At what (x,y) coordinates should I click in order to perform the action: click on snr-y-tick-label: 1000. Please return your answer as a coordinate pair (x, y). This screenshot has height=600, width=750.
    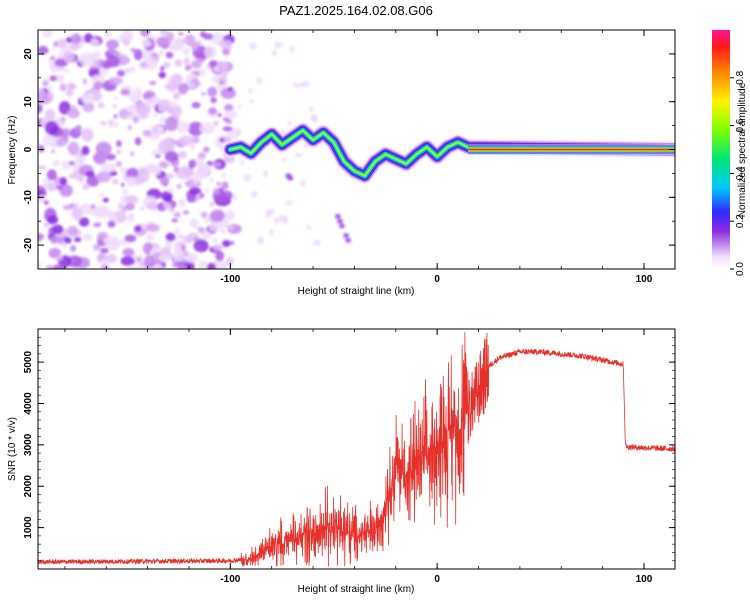
    Looking at the image, I should click on (28, 527).